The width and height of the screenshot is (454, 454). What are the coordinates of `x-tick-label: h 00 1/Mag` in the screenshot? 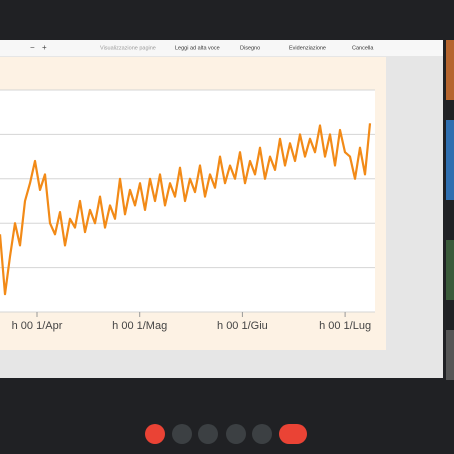 It's located at (139, 326).